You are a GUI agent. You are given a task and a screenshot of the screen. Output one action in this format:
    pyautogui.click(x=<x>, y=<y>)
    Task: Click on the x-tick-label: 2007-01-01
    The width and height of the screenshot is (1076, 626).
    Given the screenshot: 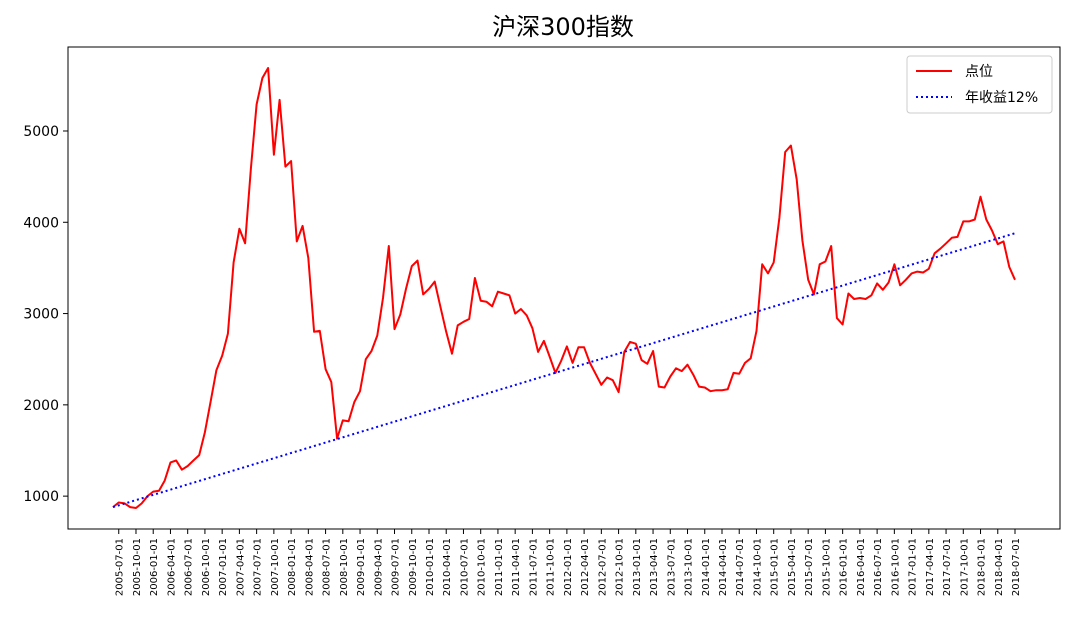 What is the action you would take?
    pyautogui.click(x=223, y=567)
    